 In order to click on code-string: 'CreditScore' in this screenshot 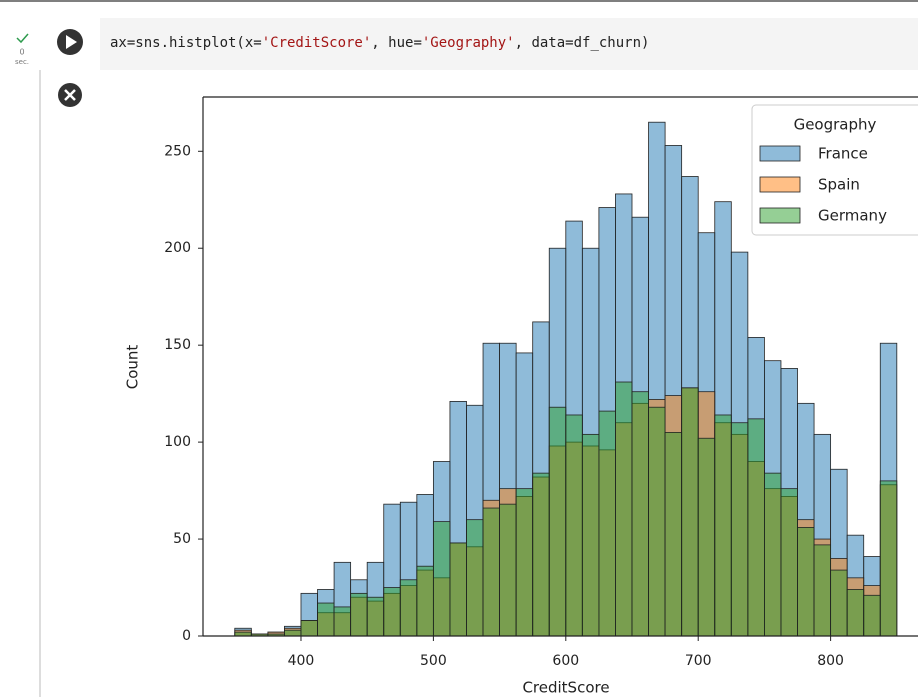, I will do `click(317, 43)`.